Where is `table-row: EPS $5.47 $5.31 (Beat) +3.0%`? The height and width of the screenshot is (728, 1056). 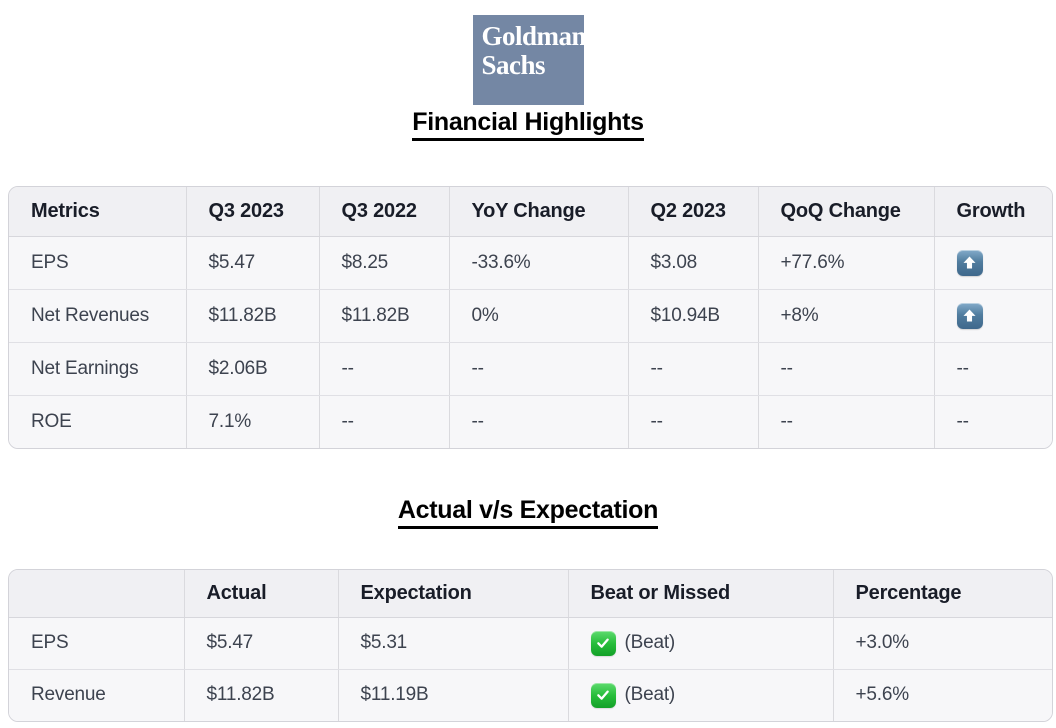 table-row: EPS $5.47 $5.31 (Beat) +3.0% is located at coordinates (530, 643).